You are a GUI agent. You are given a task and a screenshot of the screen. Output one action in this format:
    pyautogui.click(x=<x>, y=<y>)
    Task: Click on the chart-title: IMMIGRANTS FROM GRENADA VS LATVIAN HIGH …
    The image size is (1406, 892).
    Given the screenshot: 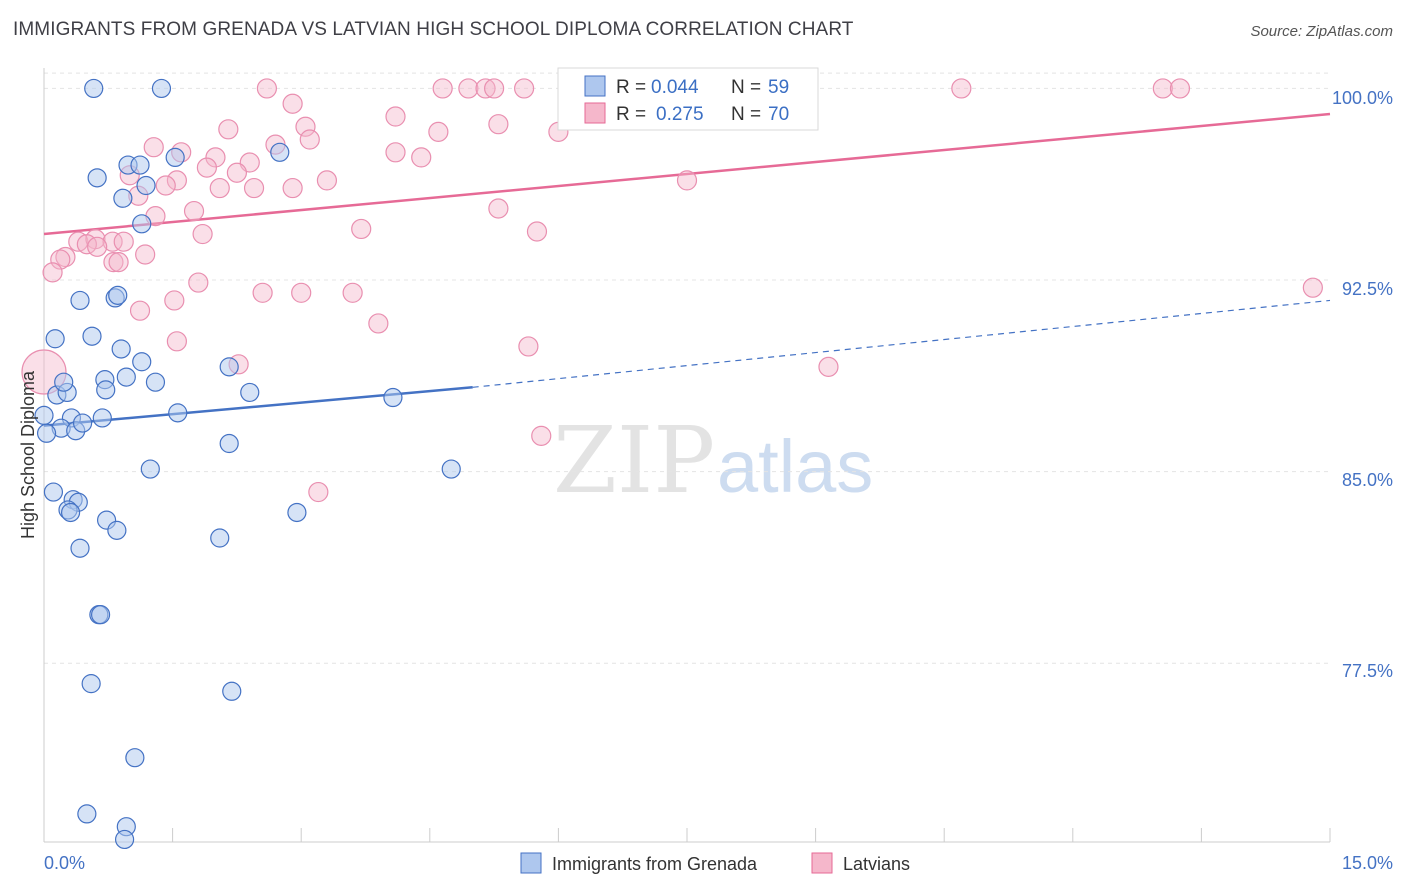 What is the action you would take?
    pyautogui.click(x=433, y=29)
    